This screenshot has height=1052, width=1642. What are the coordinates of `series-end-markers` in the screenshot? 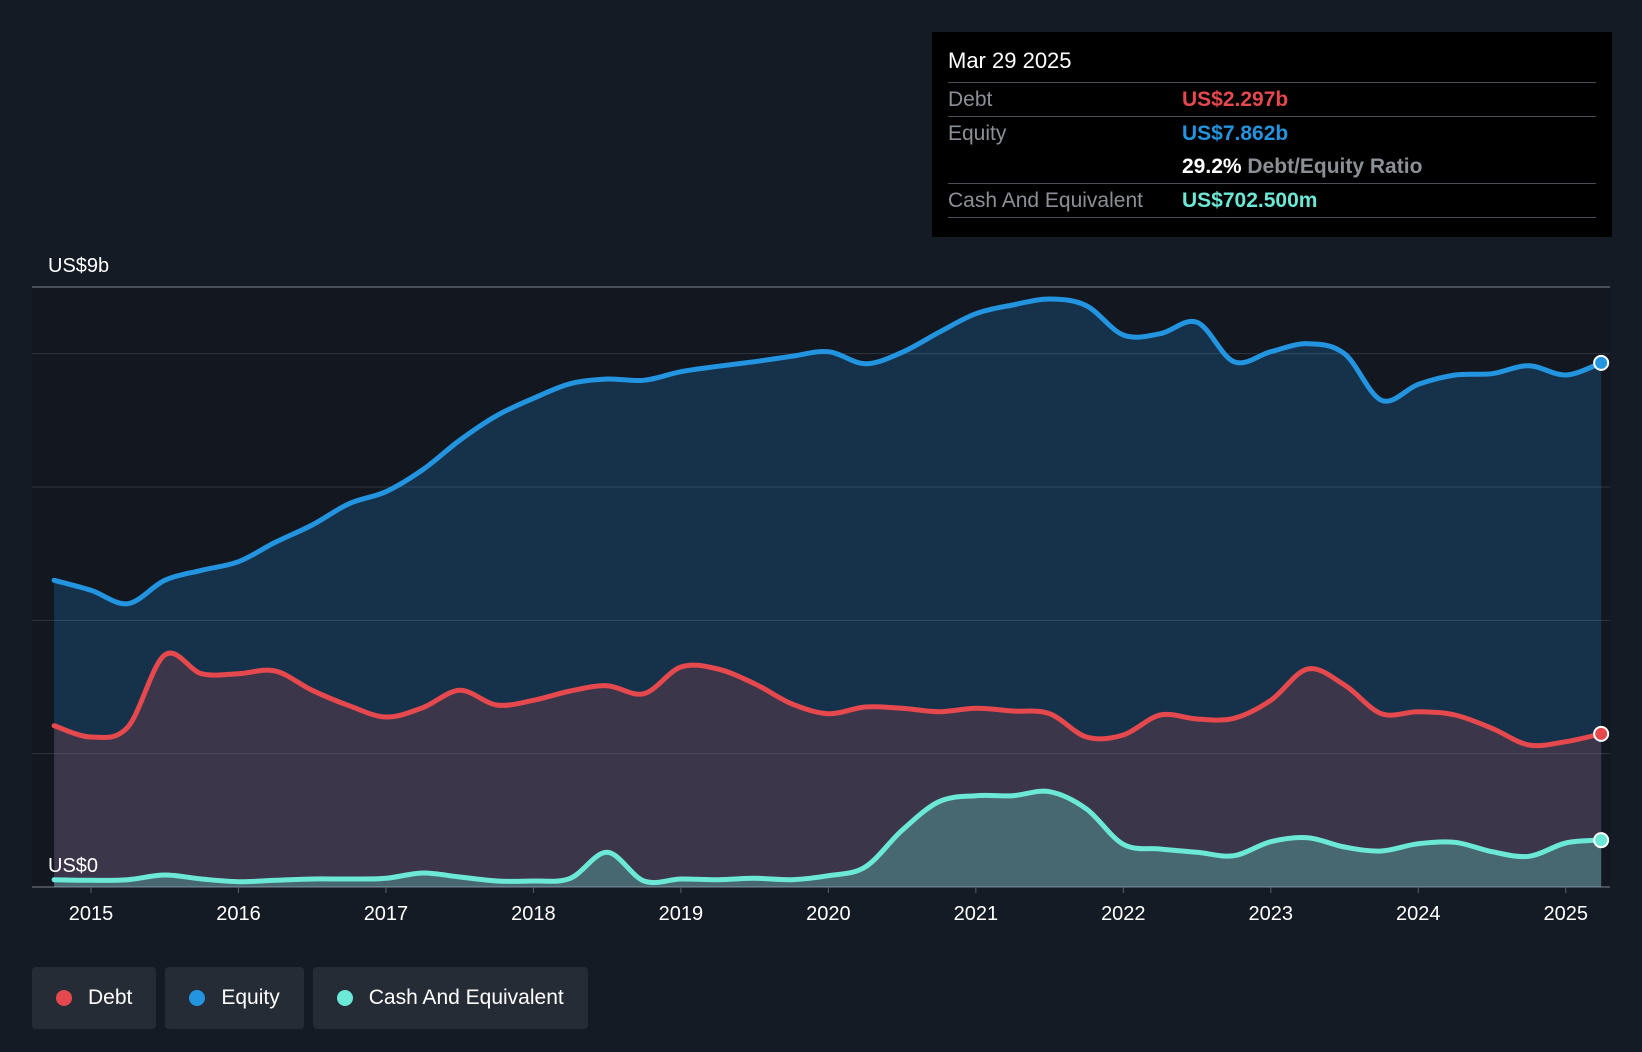 It's located at (1601, 601).